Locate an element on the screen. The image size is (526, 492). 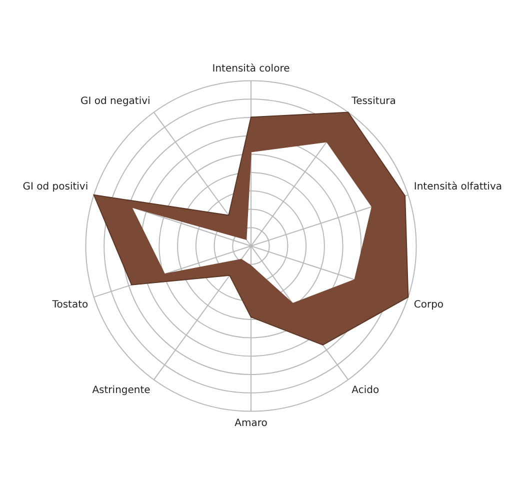
spoke-label: GI od positivi is located at coordinates (55, 187).